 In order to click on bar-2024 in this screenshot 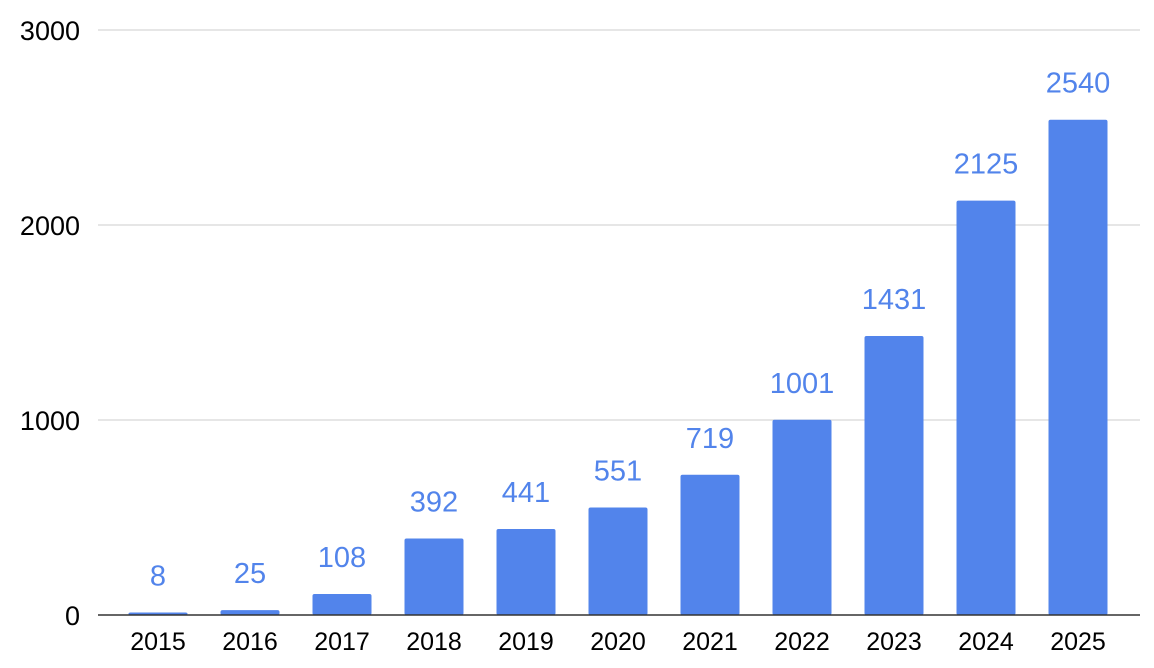, I will do `click(986, 407)`.